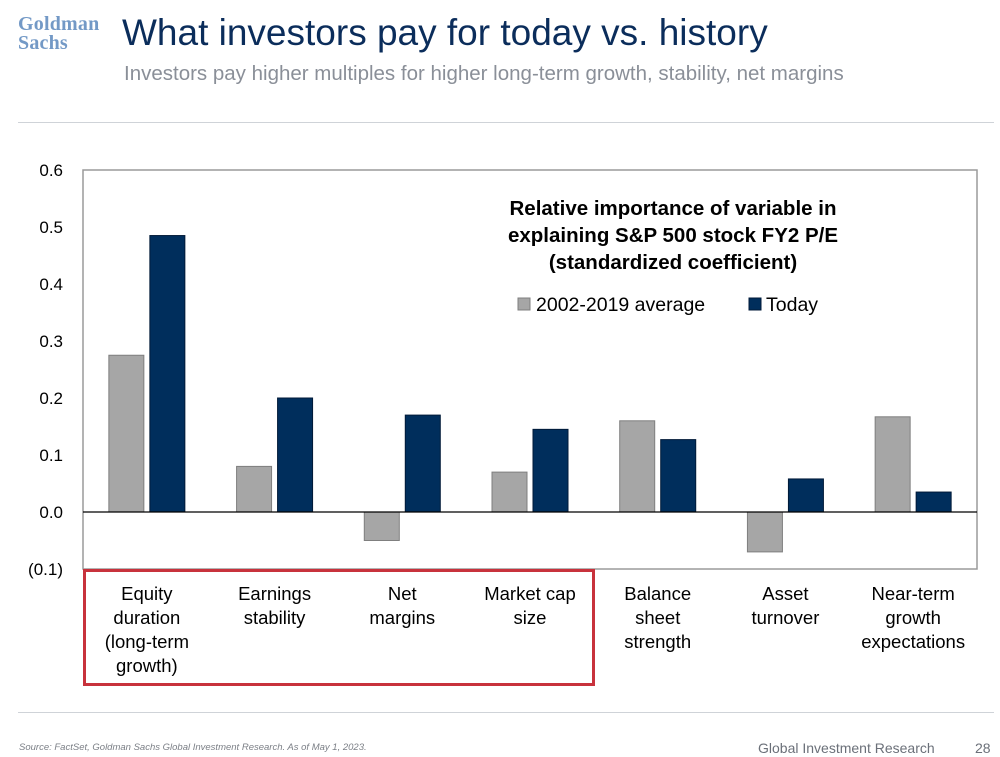 The image size is (1000, 757). I want to click on y-tick-label: 0.6, so click(51, 170).